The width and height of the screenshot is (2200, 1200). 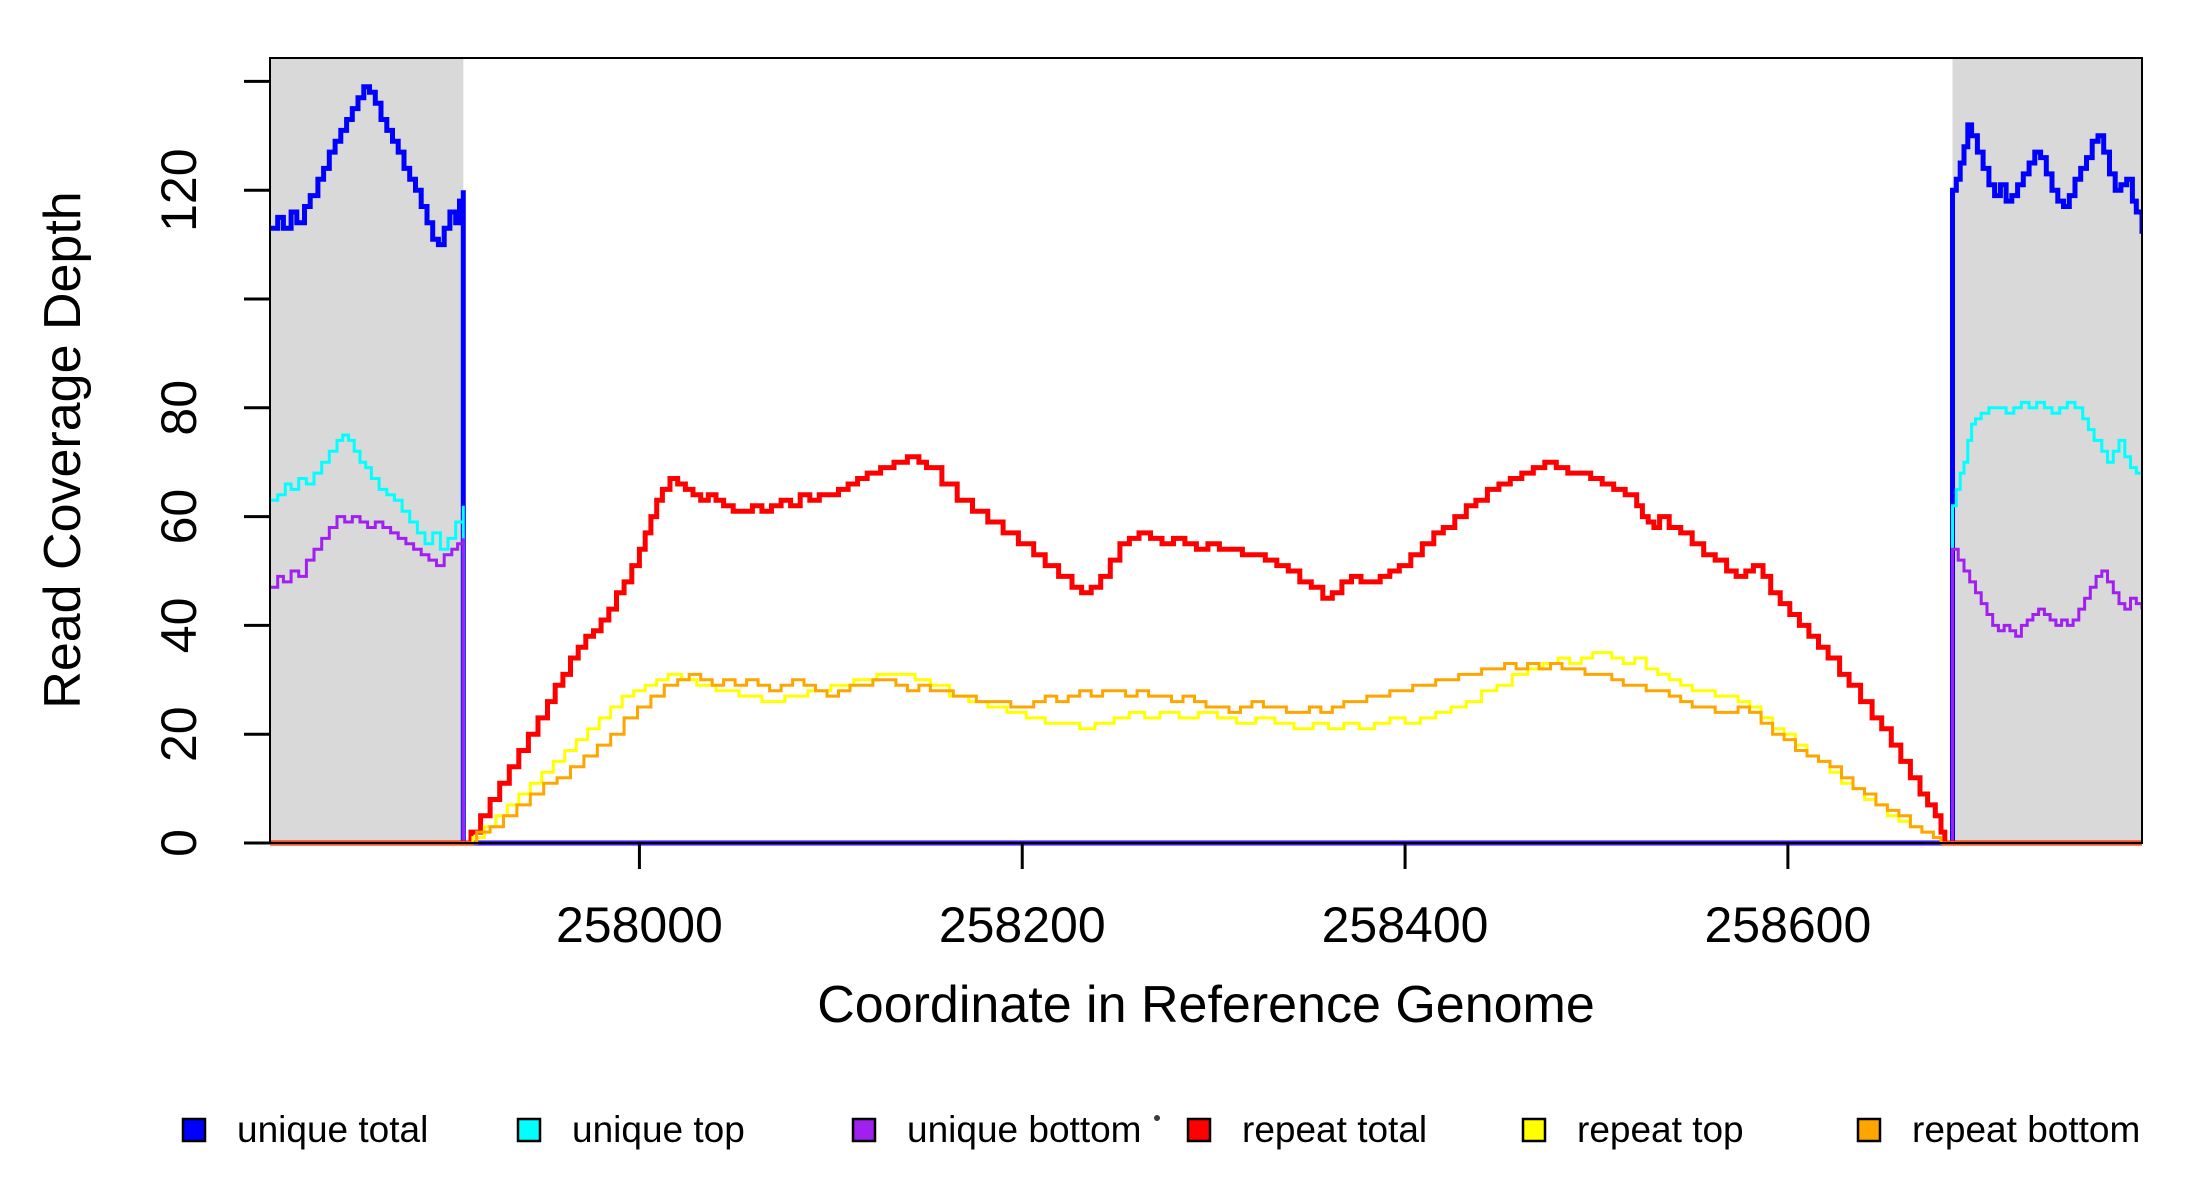 I want to click on y-tick-label: 40, so click(x=179, y=626).